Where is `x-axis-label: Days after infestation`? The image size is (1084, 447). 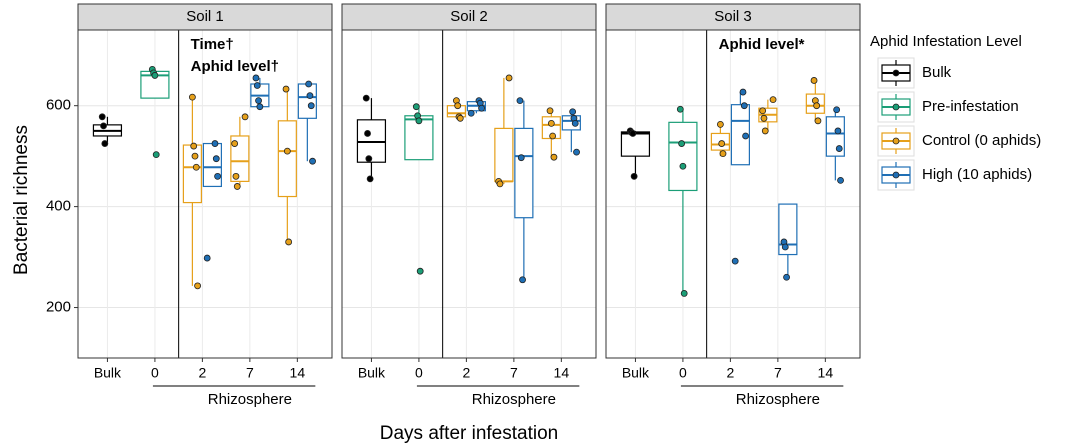
x-axis-label: Days after infestation is located at coordinates (469, 433).